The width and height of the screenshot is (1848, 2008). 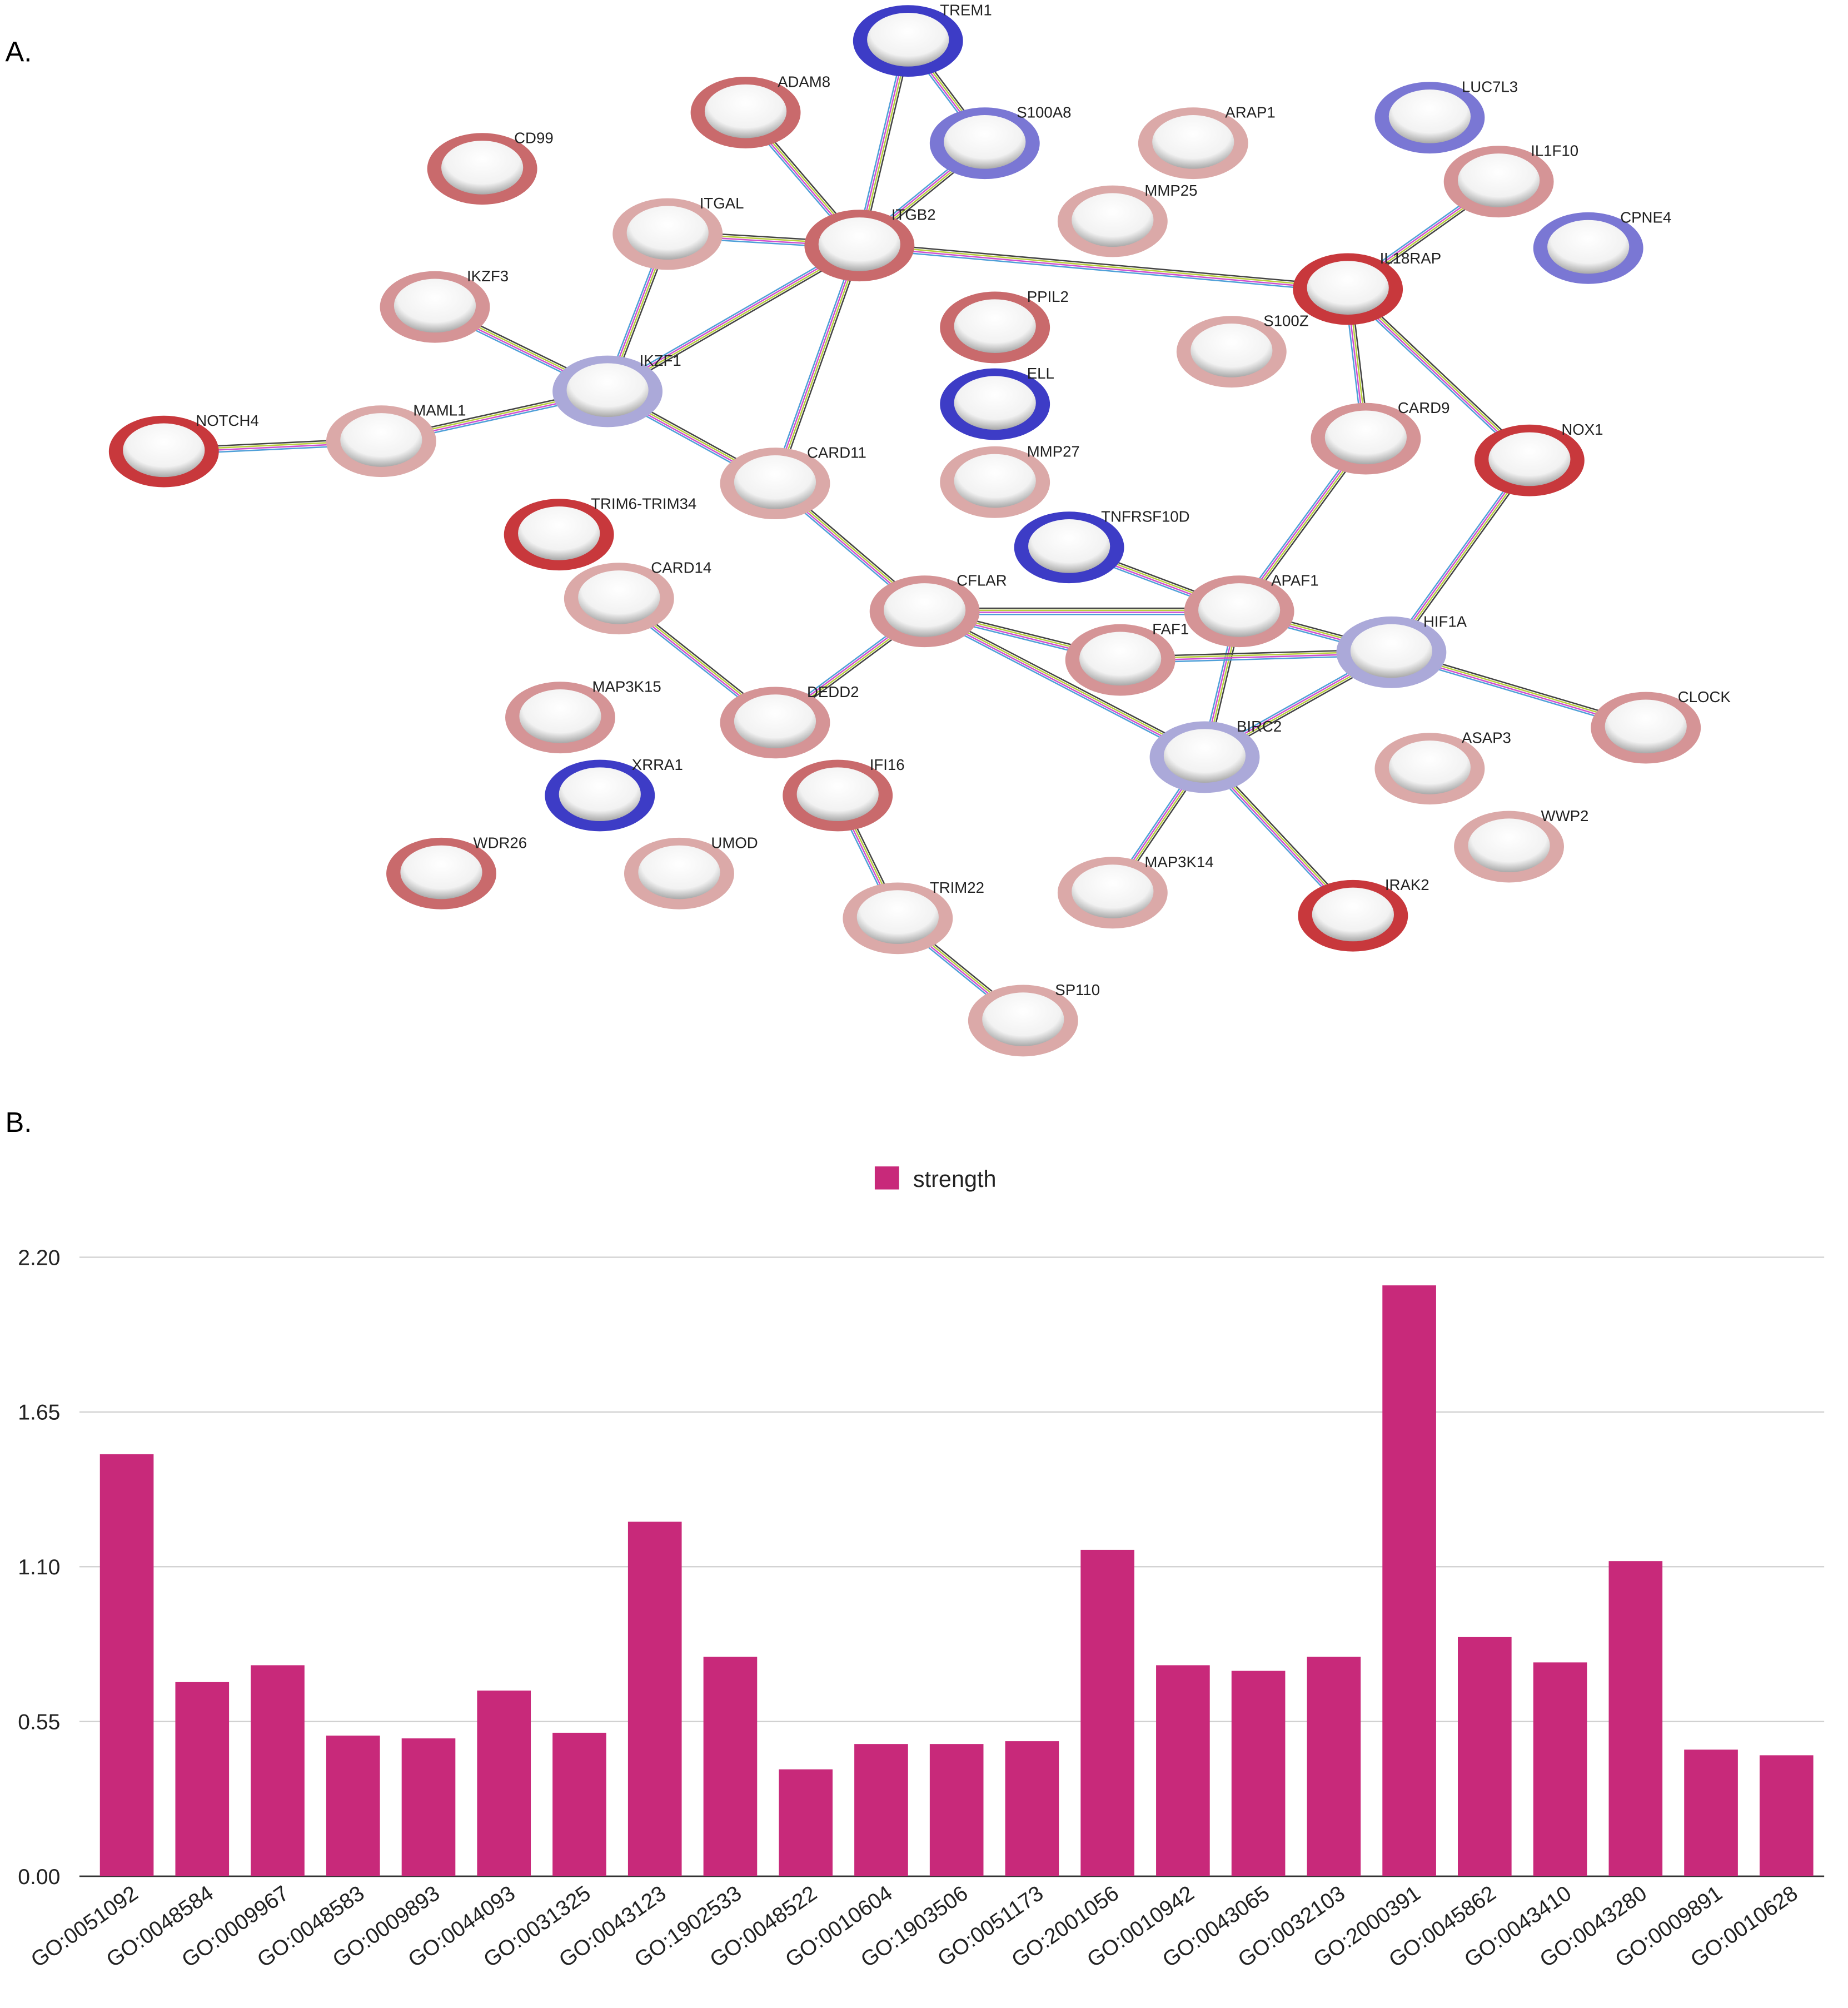 What do you see at coordinates (39, 1413) in the screenshot?
I see `y-tick-label: 1.65` at bounding box center [39, 1413].